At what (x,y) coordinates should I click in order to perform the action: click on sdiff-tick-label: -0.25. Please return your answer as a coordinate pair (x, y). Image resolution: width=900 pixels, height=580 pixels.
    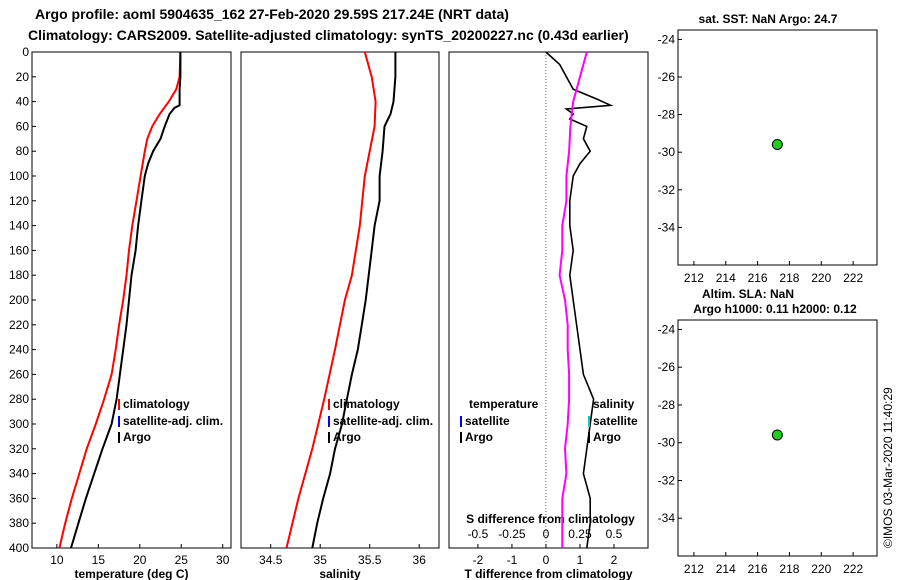
    Looking at the image, I should click on (512, 534).